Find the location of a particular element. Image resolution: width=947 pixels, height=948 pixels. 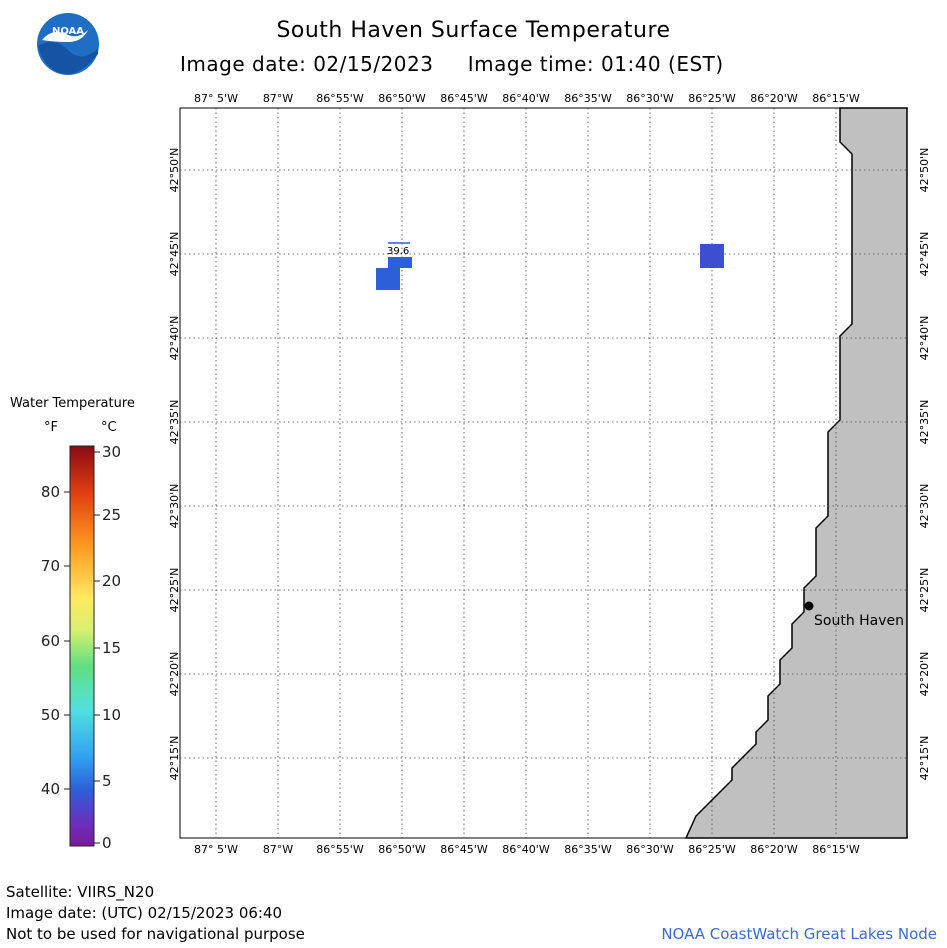

latitude-label-left: 42°25'N is located at coordinates (174, 590).